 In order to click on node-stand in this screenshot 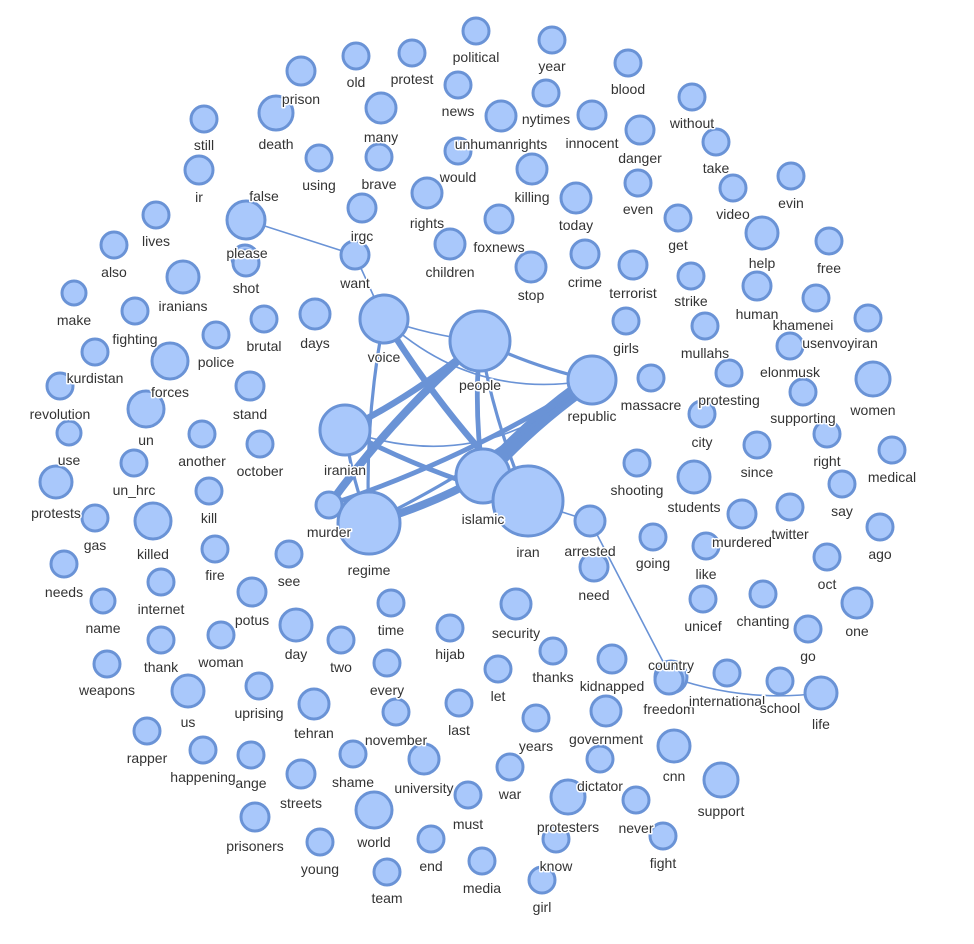, I will do `click(250, 386)`.